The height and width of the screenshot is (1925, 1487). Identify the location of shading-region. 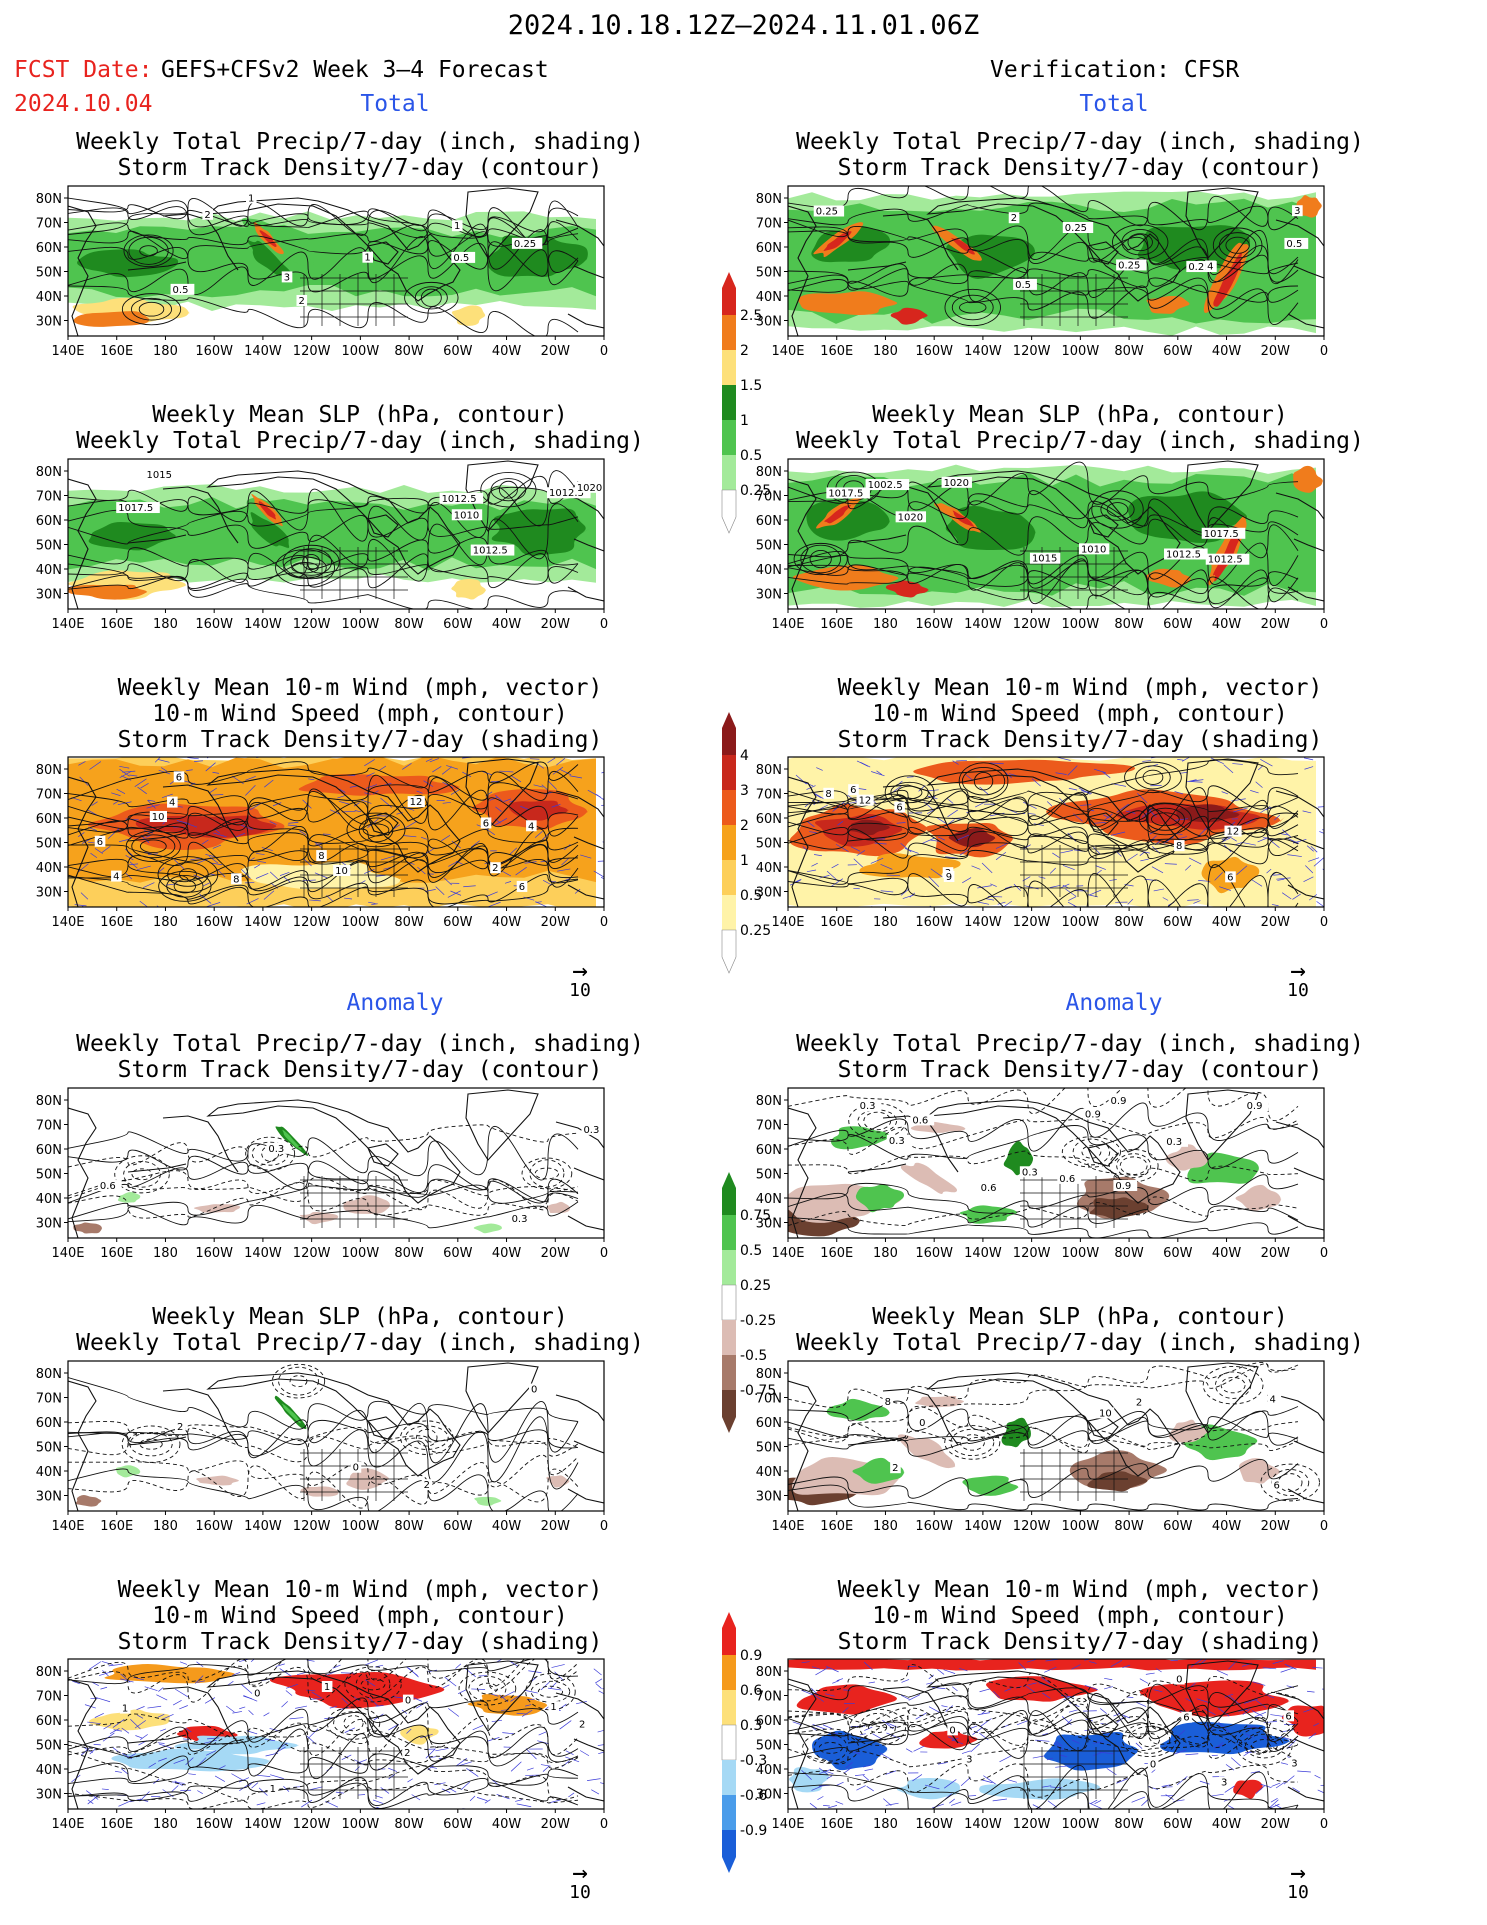
(1169, 304).